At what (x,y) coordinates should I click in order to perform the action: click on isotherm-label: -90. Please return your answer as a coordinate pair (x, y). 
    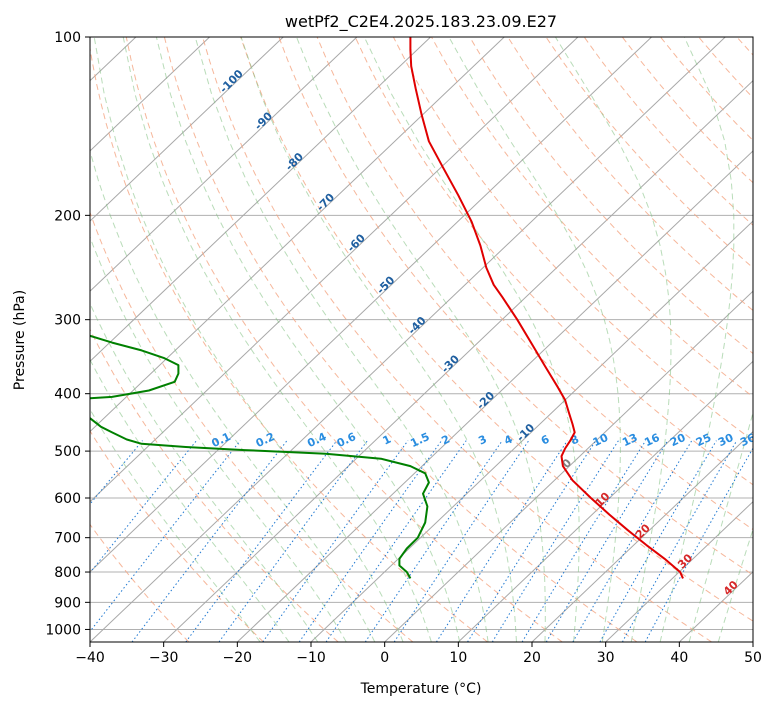
    Looking at the image, I should click on (263, 120).